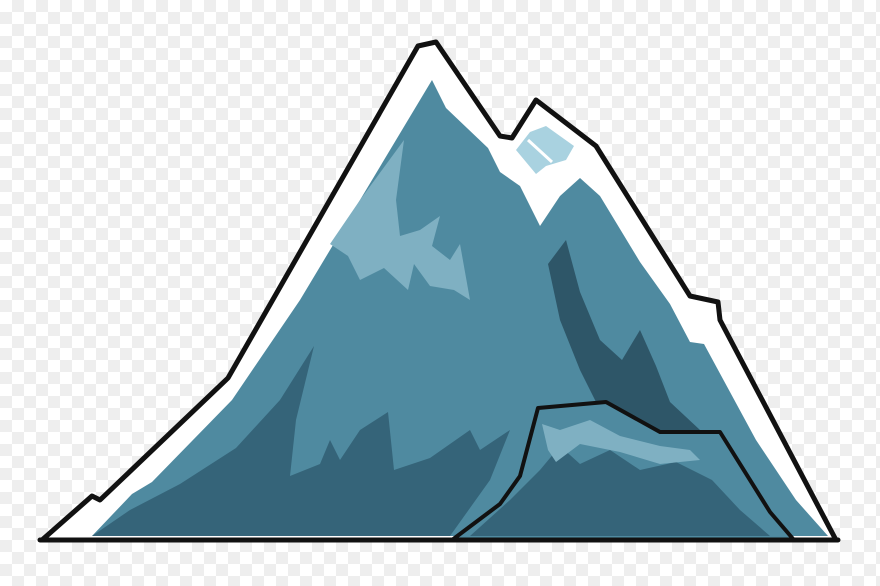 This screenshot has width=880, height=586. I want to click on foreground-rock-highlight, so click(621, 442).